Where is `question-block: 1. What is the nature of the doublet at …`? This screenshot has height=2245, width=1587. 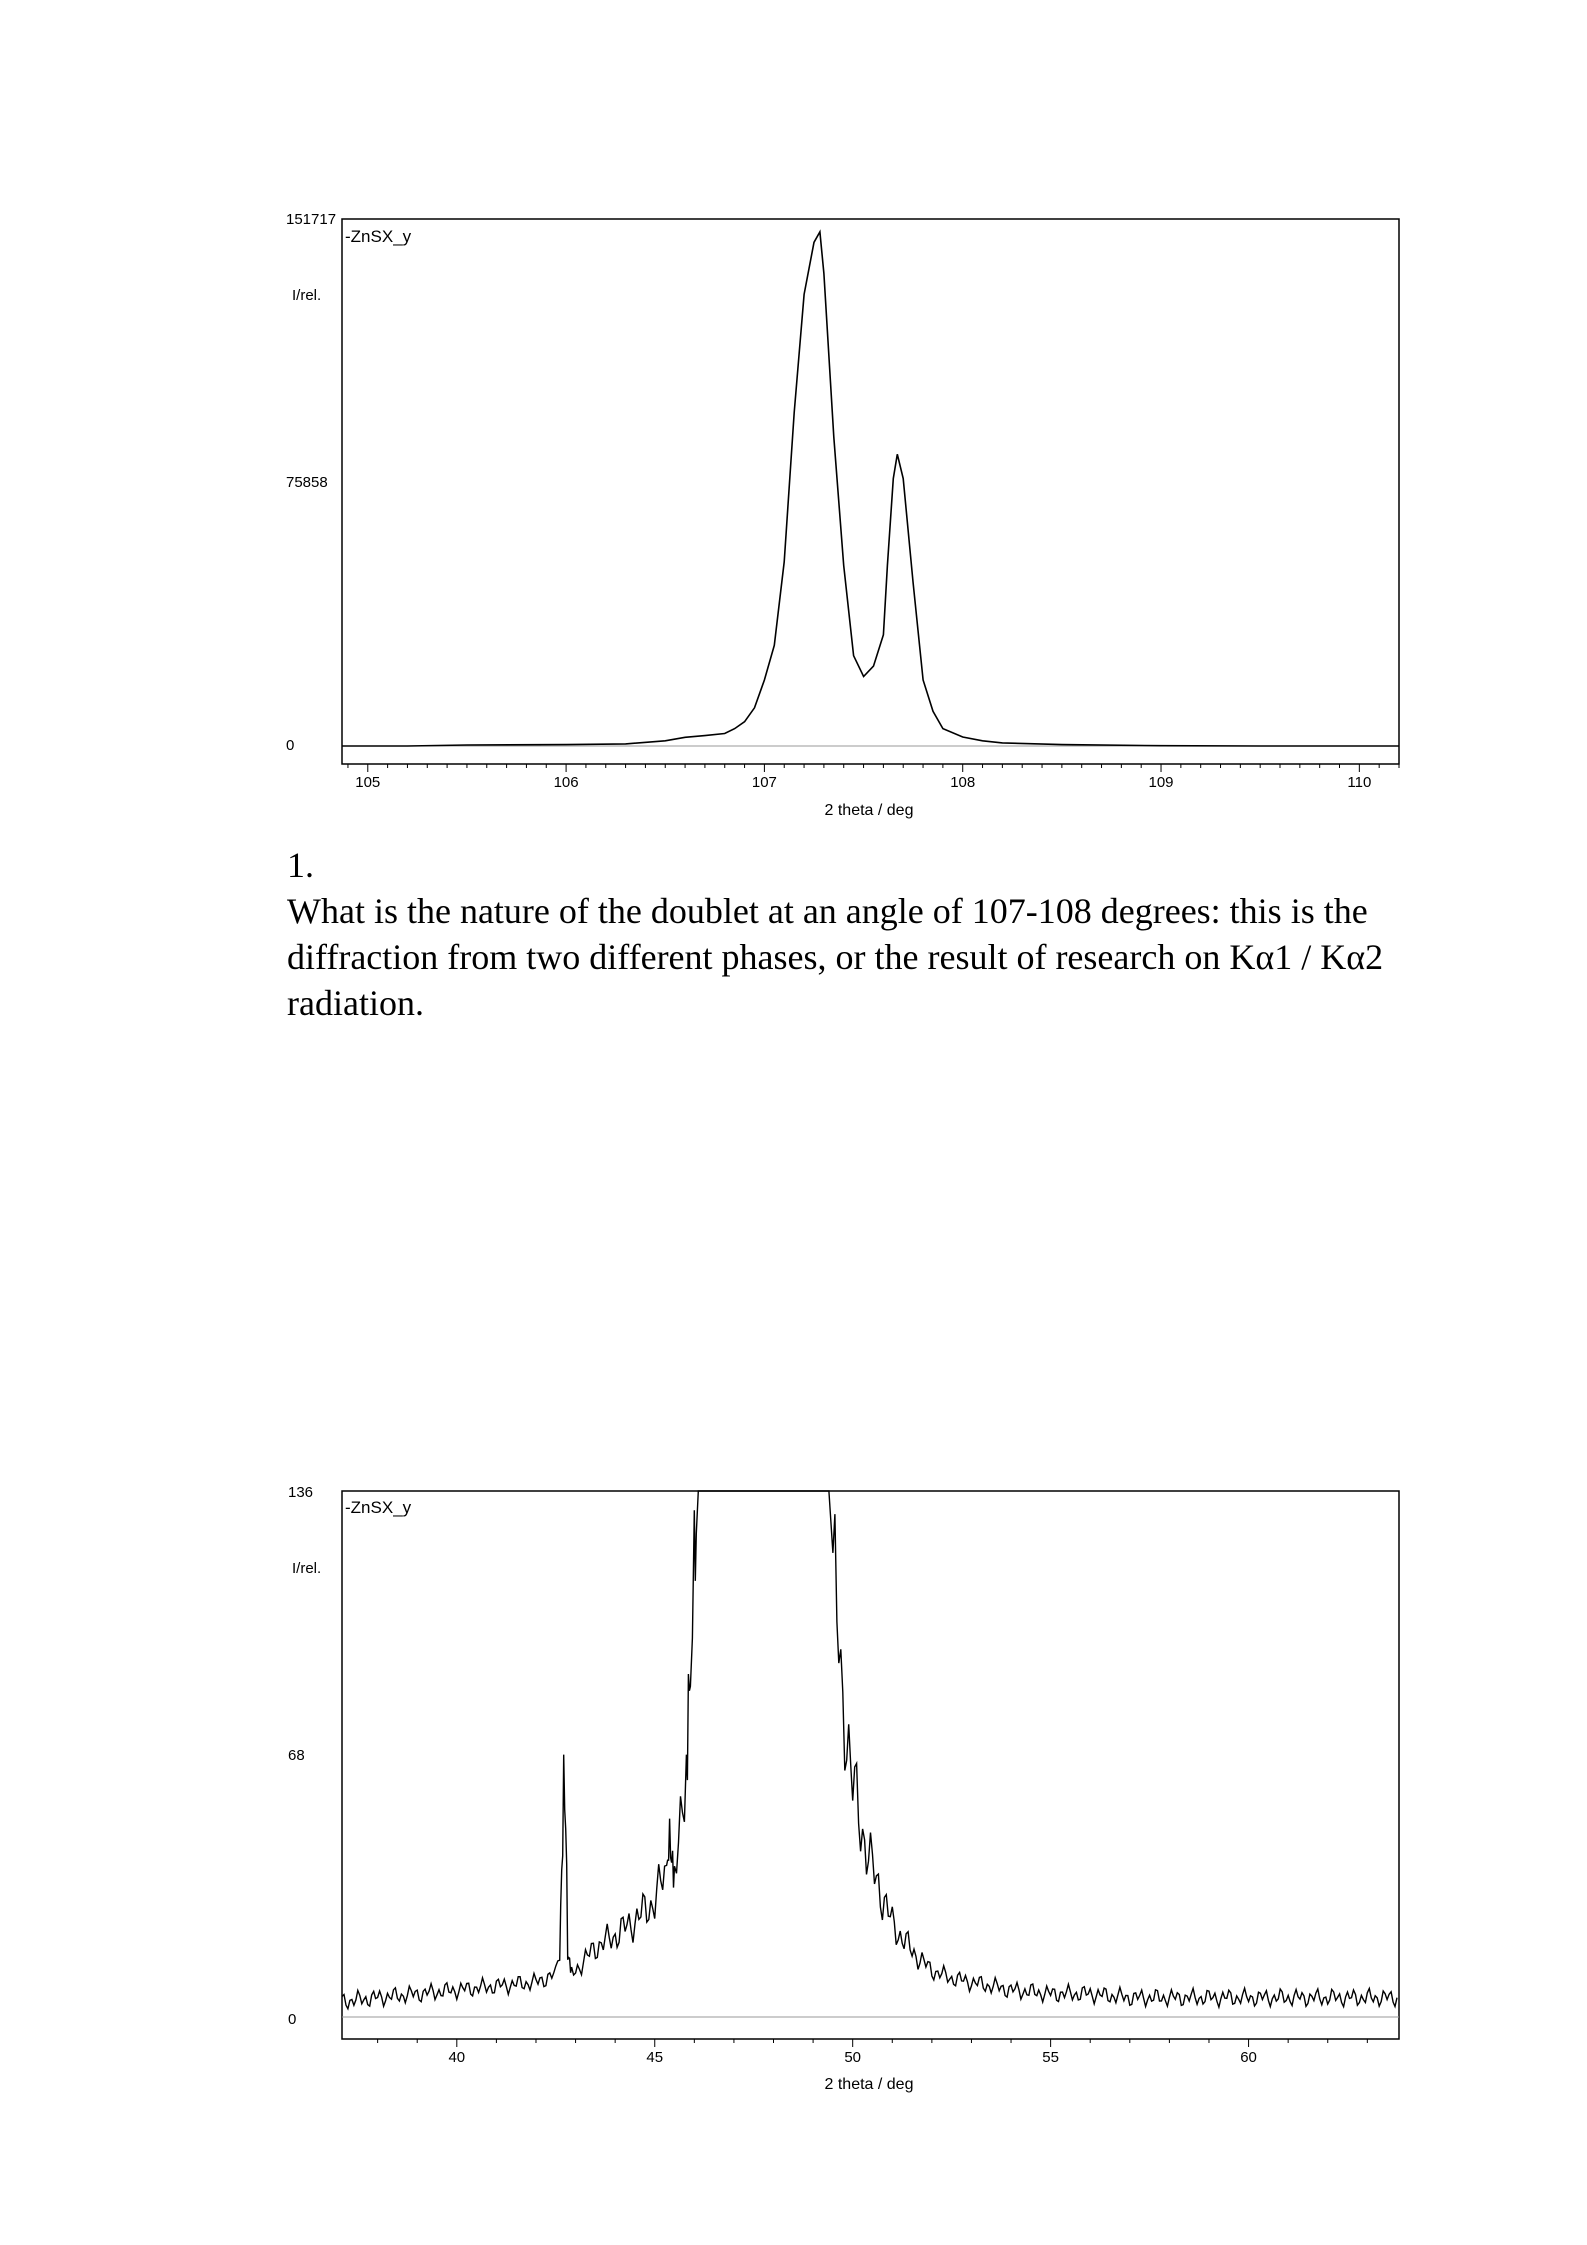 question-block: 1. What is the nature of the doublet at … is located at coordinates (872, 934).